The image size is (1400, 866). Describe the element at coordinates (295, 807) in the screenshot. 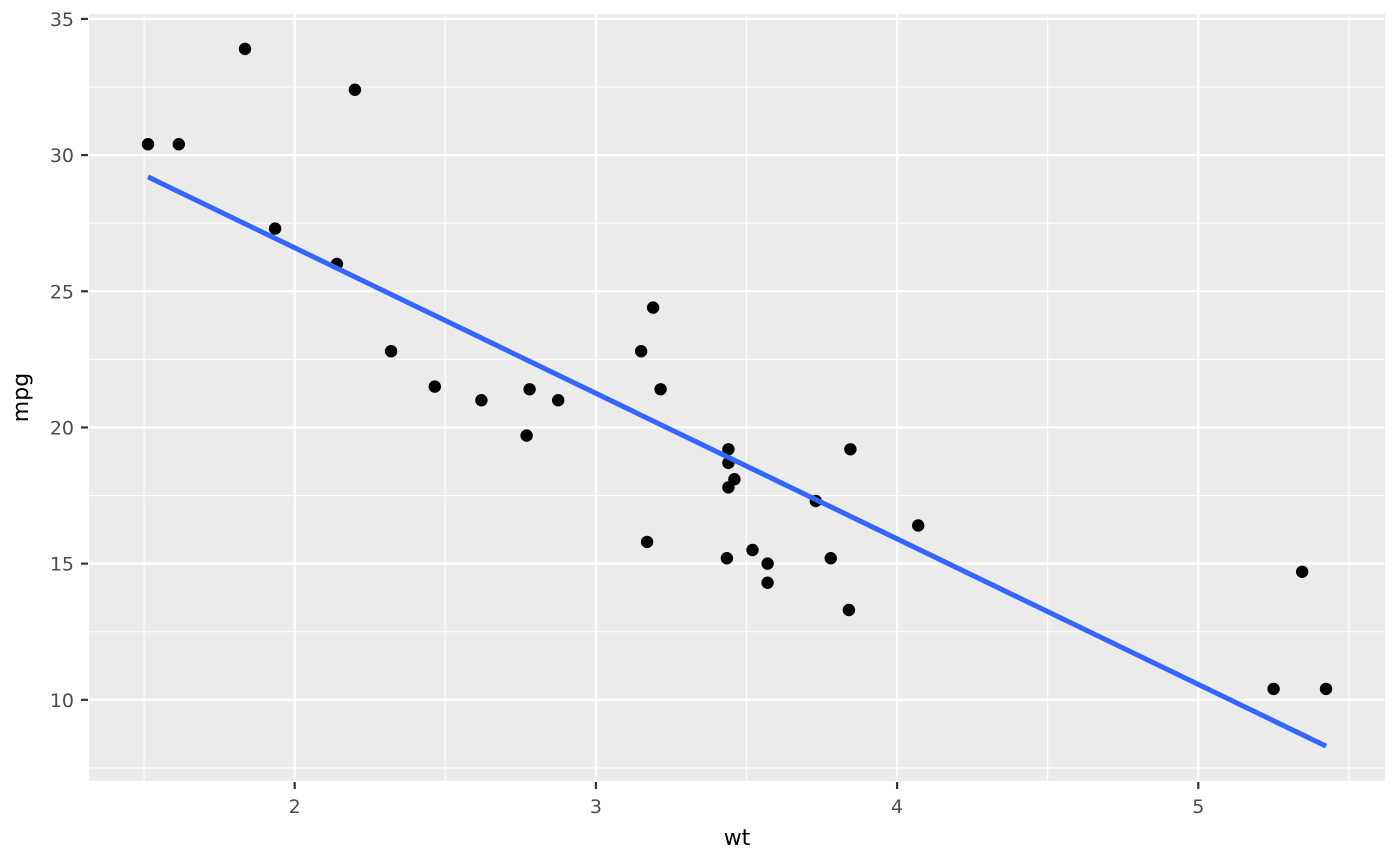

I see `x-tick-label: 2` at that location.